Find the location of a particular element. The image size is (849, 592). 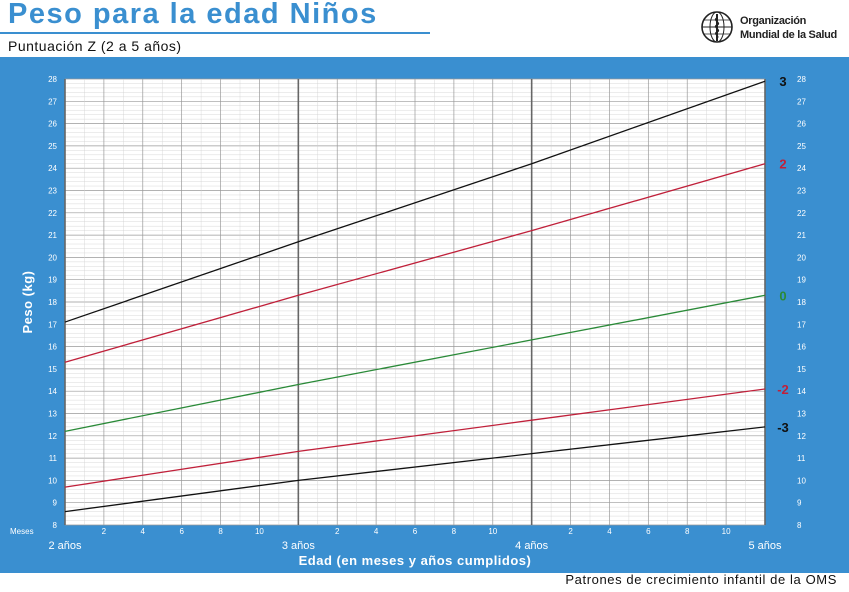

y-tick-label-left: 28 is located at coordinates (52, 79).